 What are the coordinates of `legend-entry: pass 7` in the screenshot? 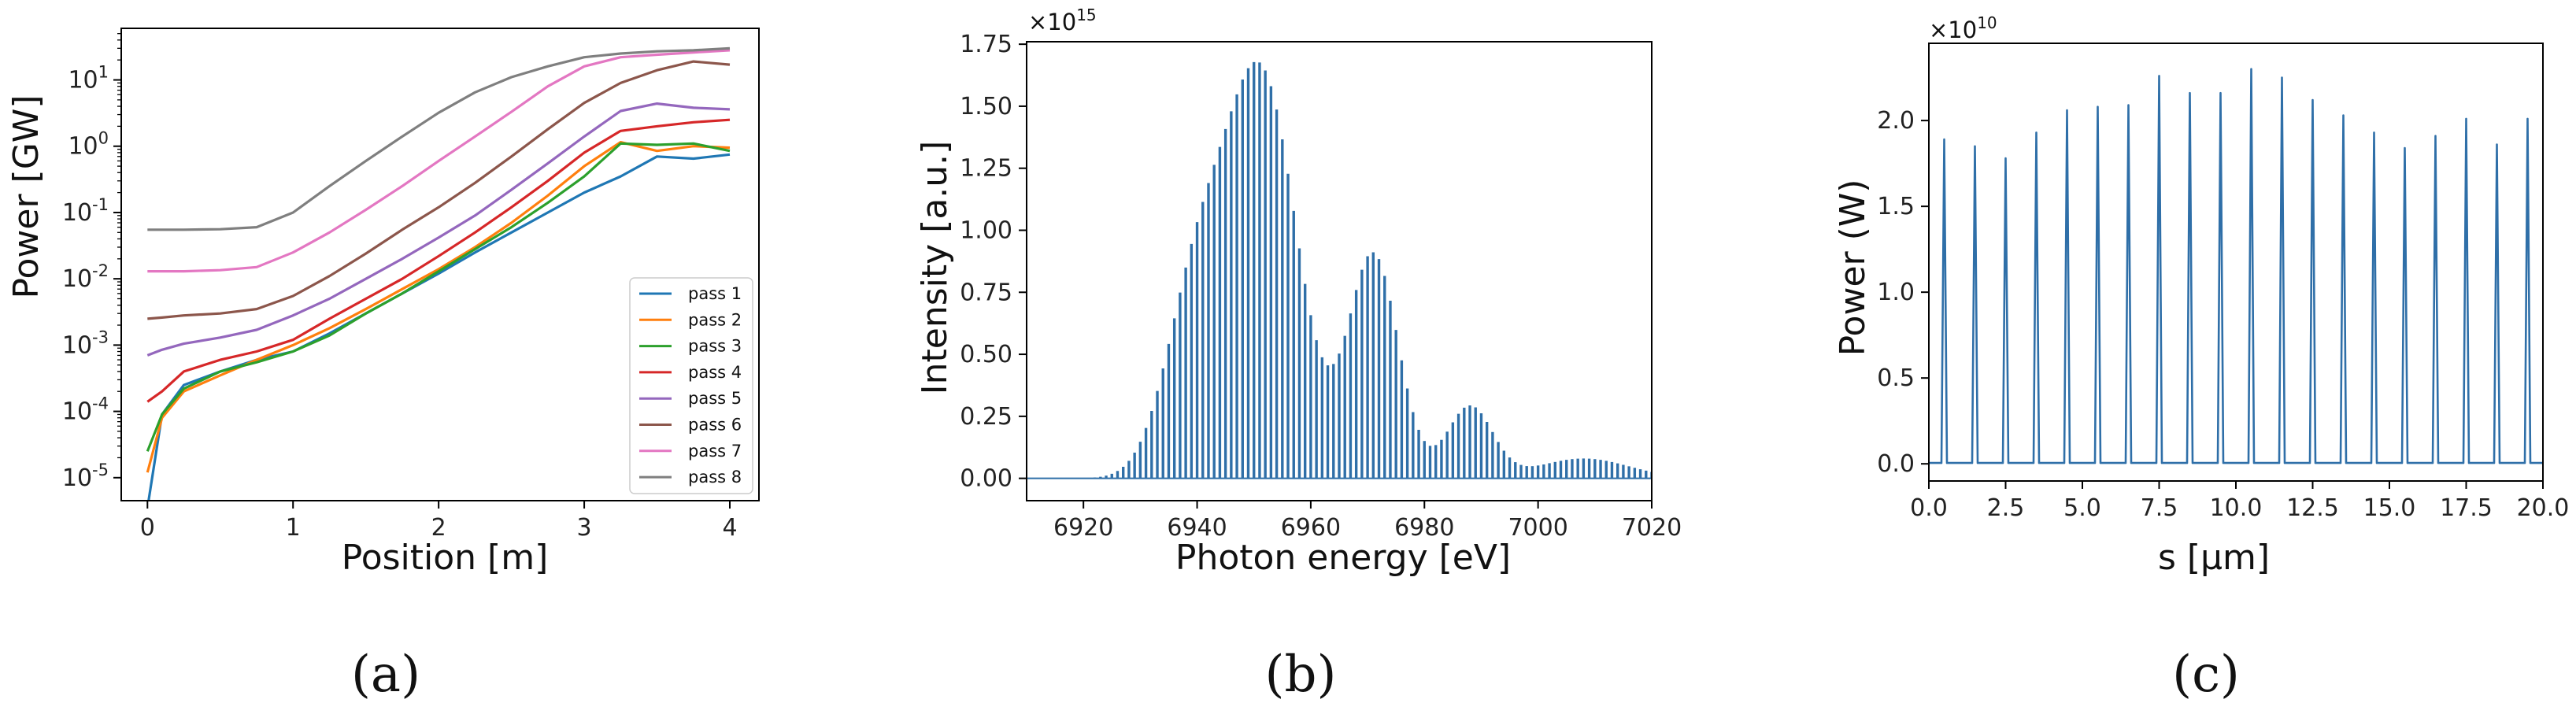 It's located at (715, 451).